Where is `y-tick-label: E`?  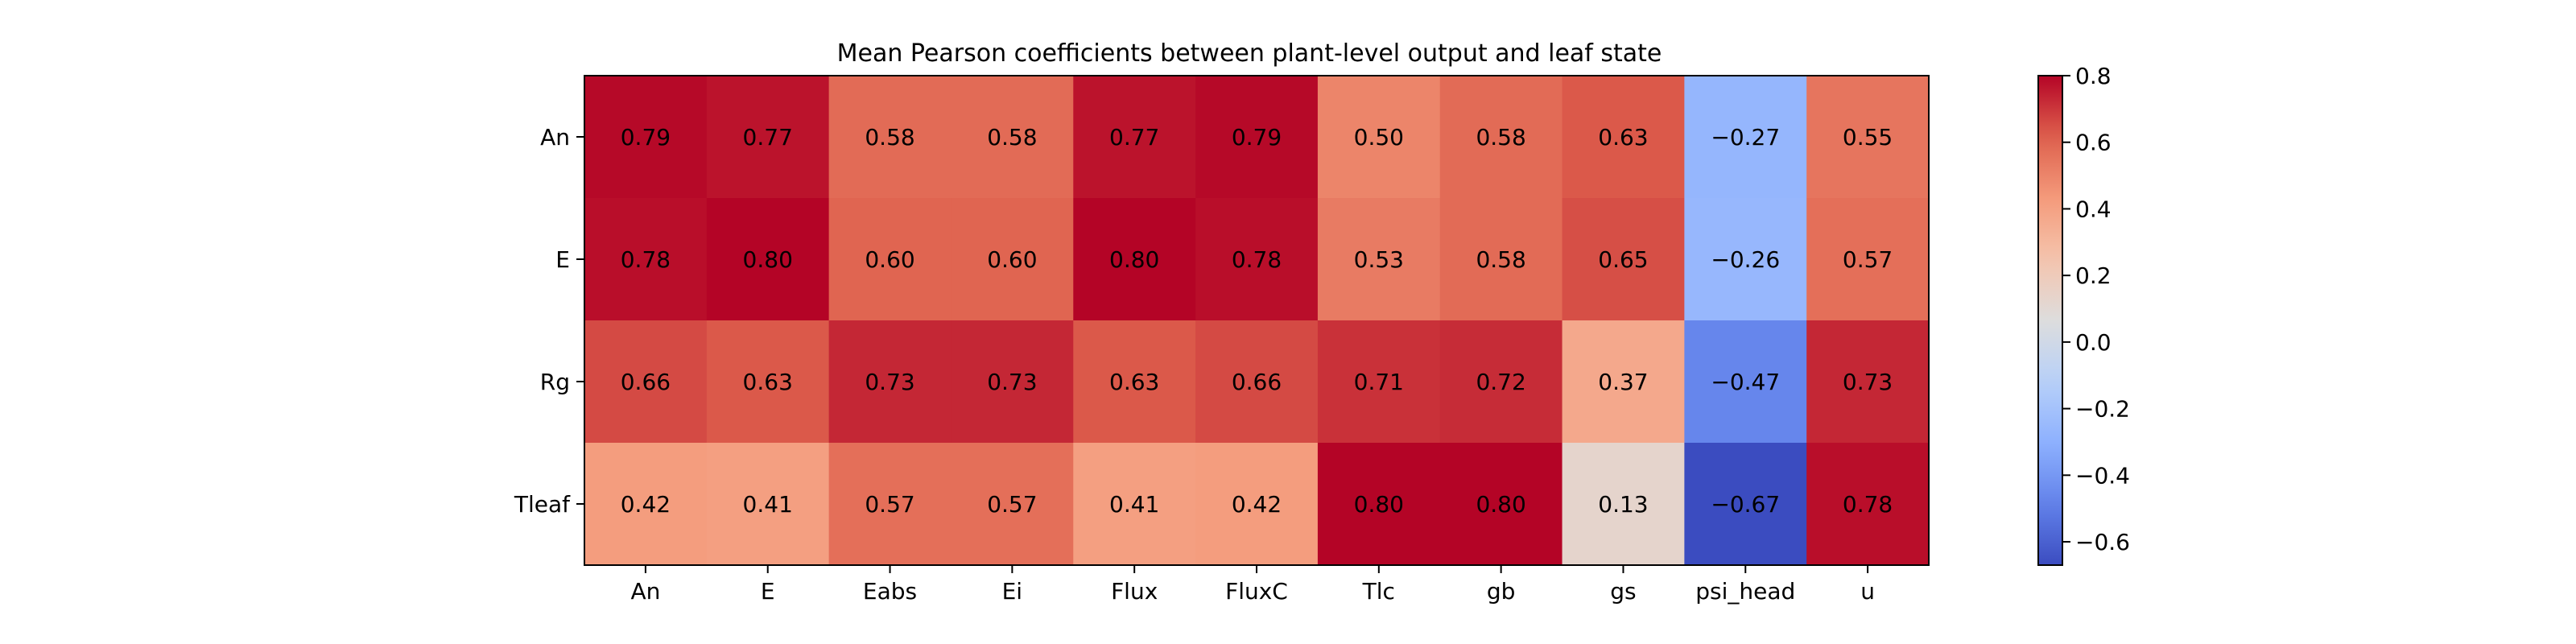 y-tick-label: E is located at coordinates (562, 259).